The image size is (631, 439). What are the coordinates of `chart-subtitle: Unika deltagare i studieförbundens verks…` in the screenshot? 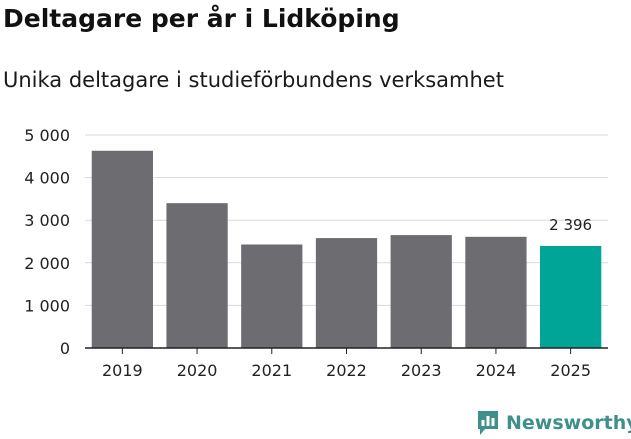 It's located at (253, 80).